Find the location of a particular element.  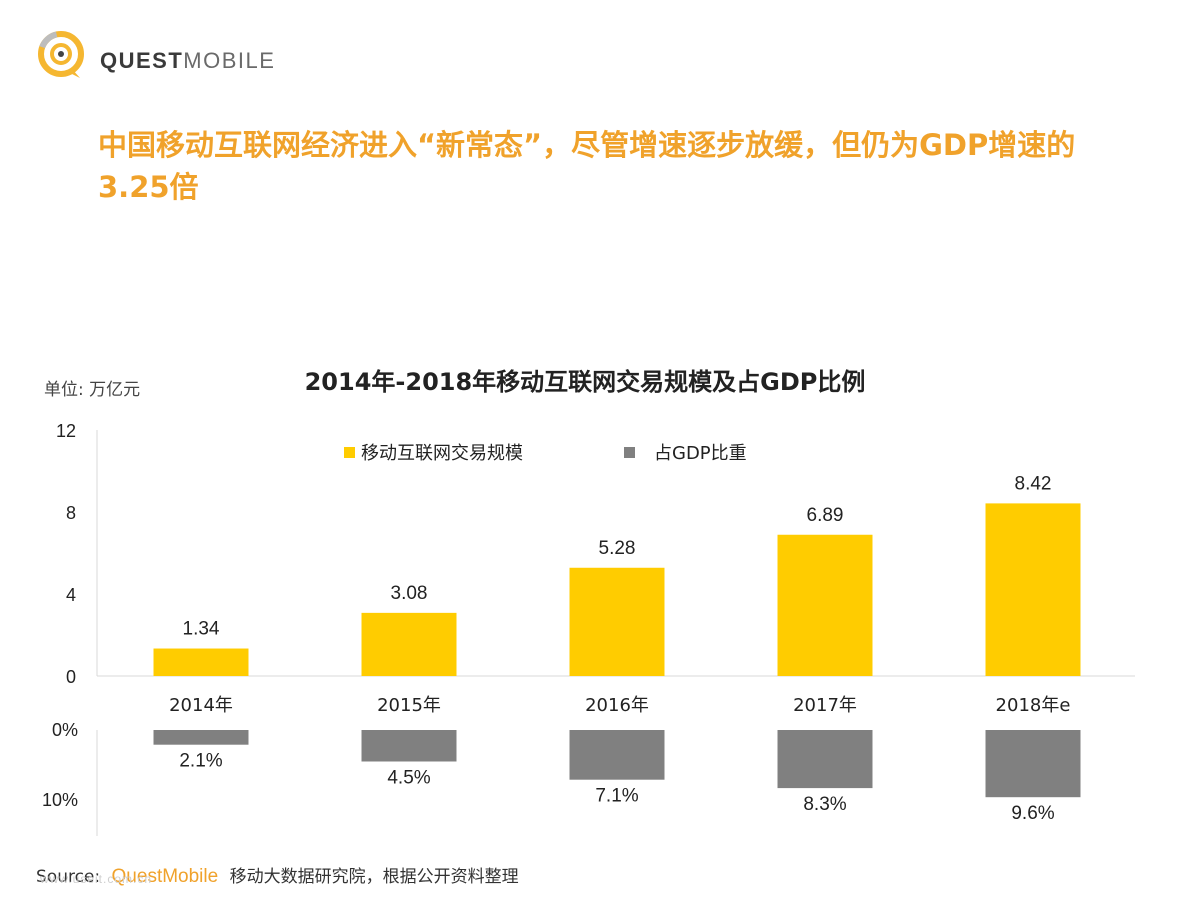

bar-label-gdp-4: 9.6% is located at coordinates (1032, 813).